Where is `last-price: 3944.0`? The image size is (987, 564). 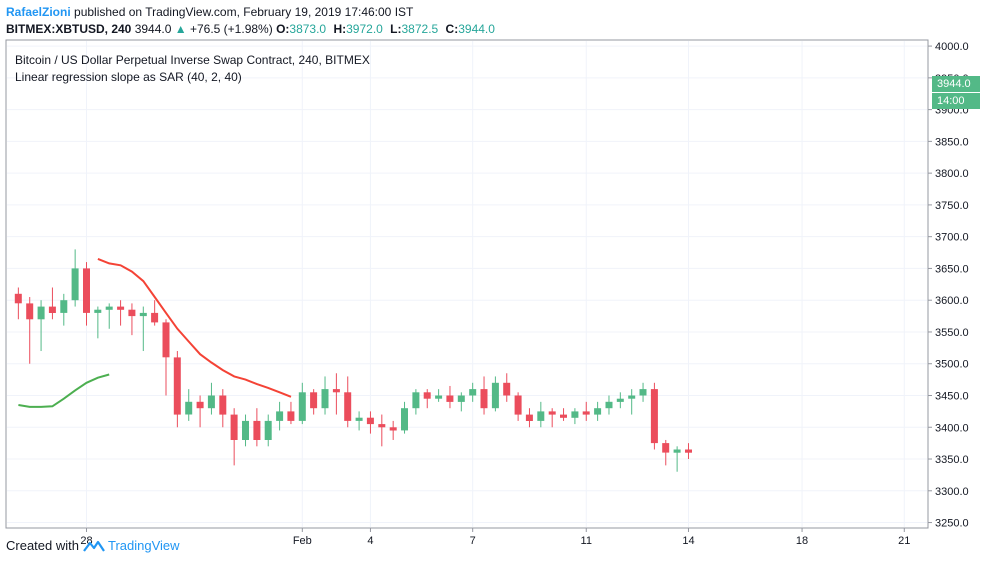 last-price: 3944.0 is located at coordinates (153, 29).